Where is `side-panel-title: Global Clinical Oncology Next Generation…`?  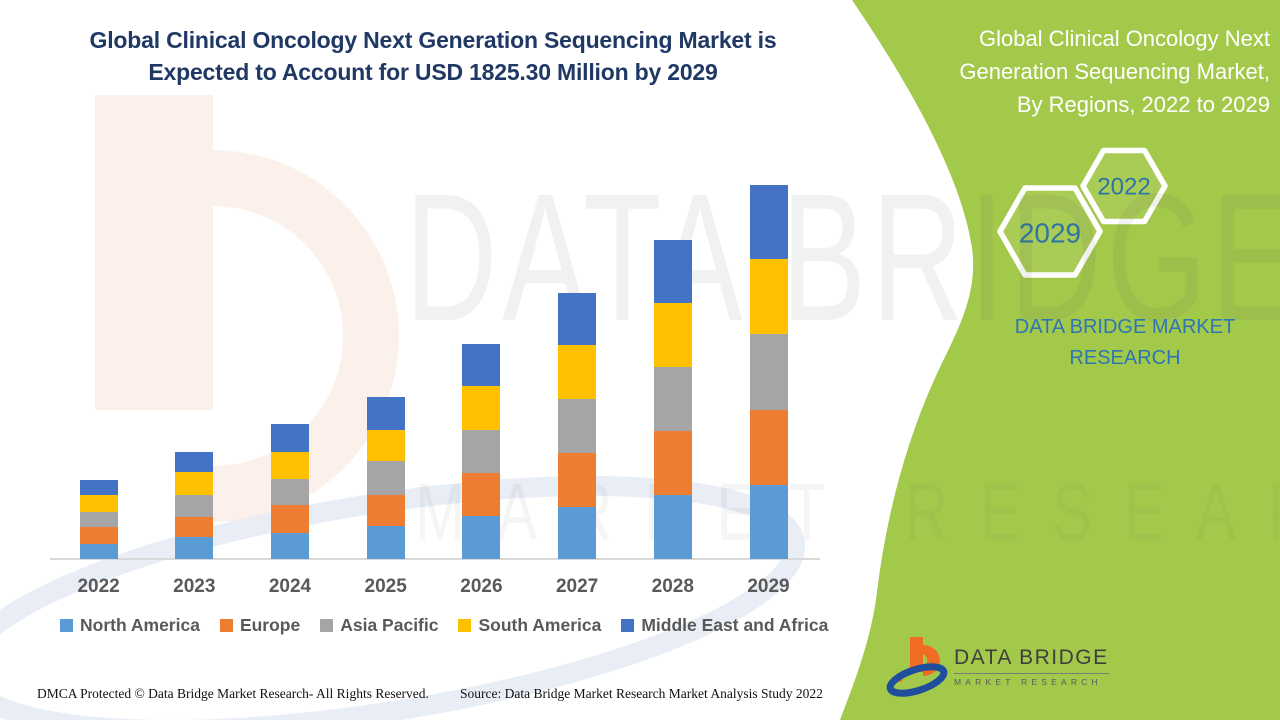 side-panel-title: Global Clinical Oncology Next Generation… is located at coordinates (1085, 71).